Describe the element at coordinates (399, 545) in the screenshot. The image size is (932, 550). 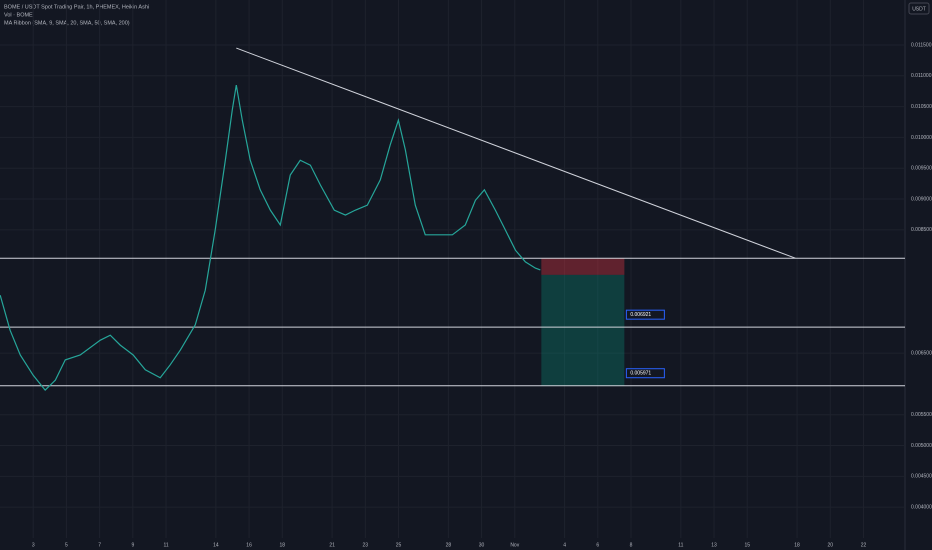
I see `x-tick-label: 25` at that location.